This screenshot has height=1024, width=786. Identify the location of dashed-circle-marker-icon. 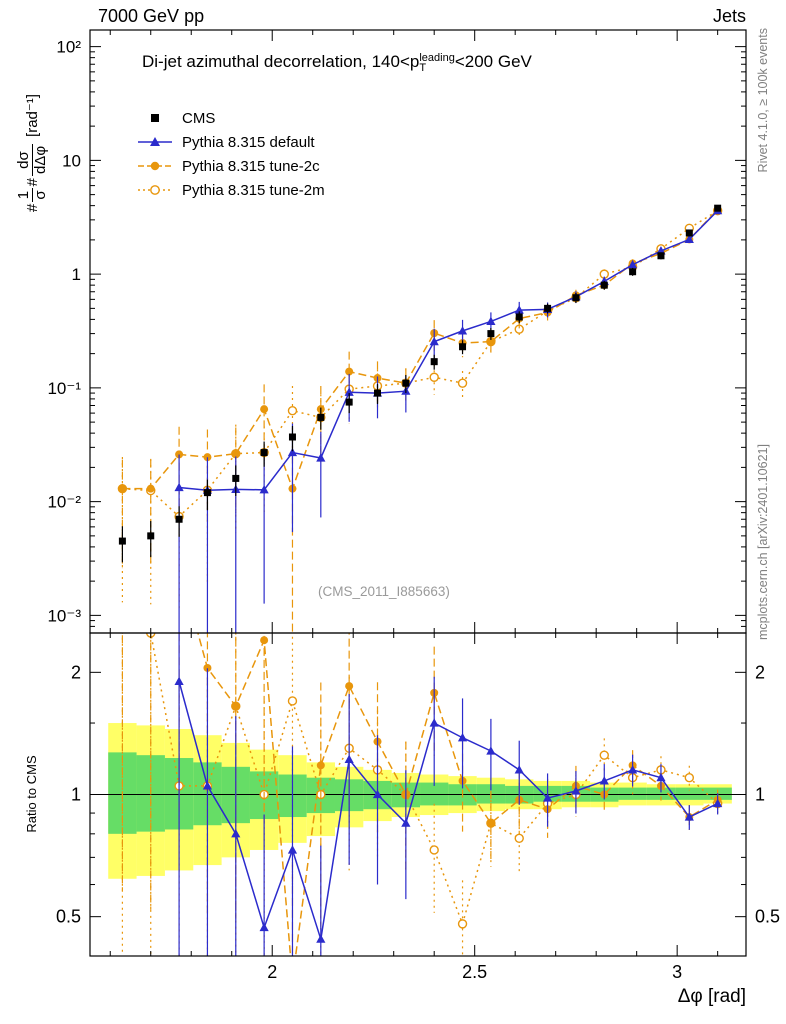
(155, 166).